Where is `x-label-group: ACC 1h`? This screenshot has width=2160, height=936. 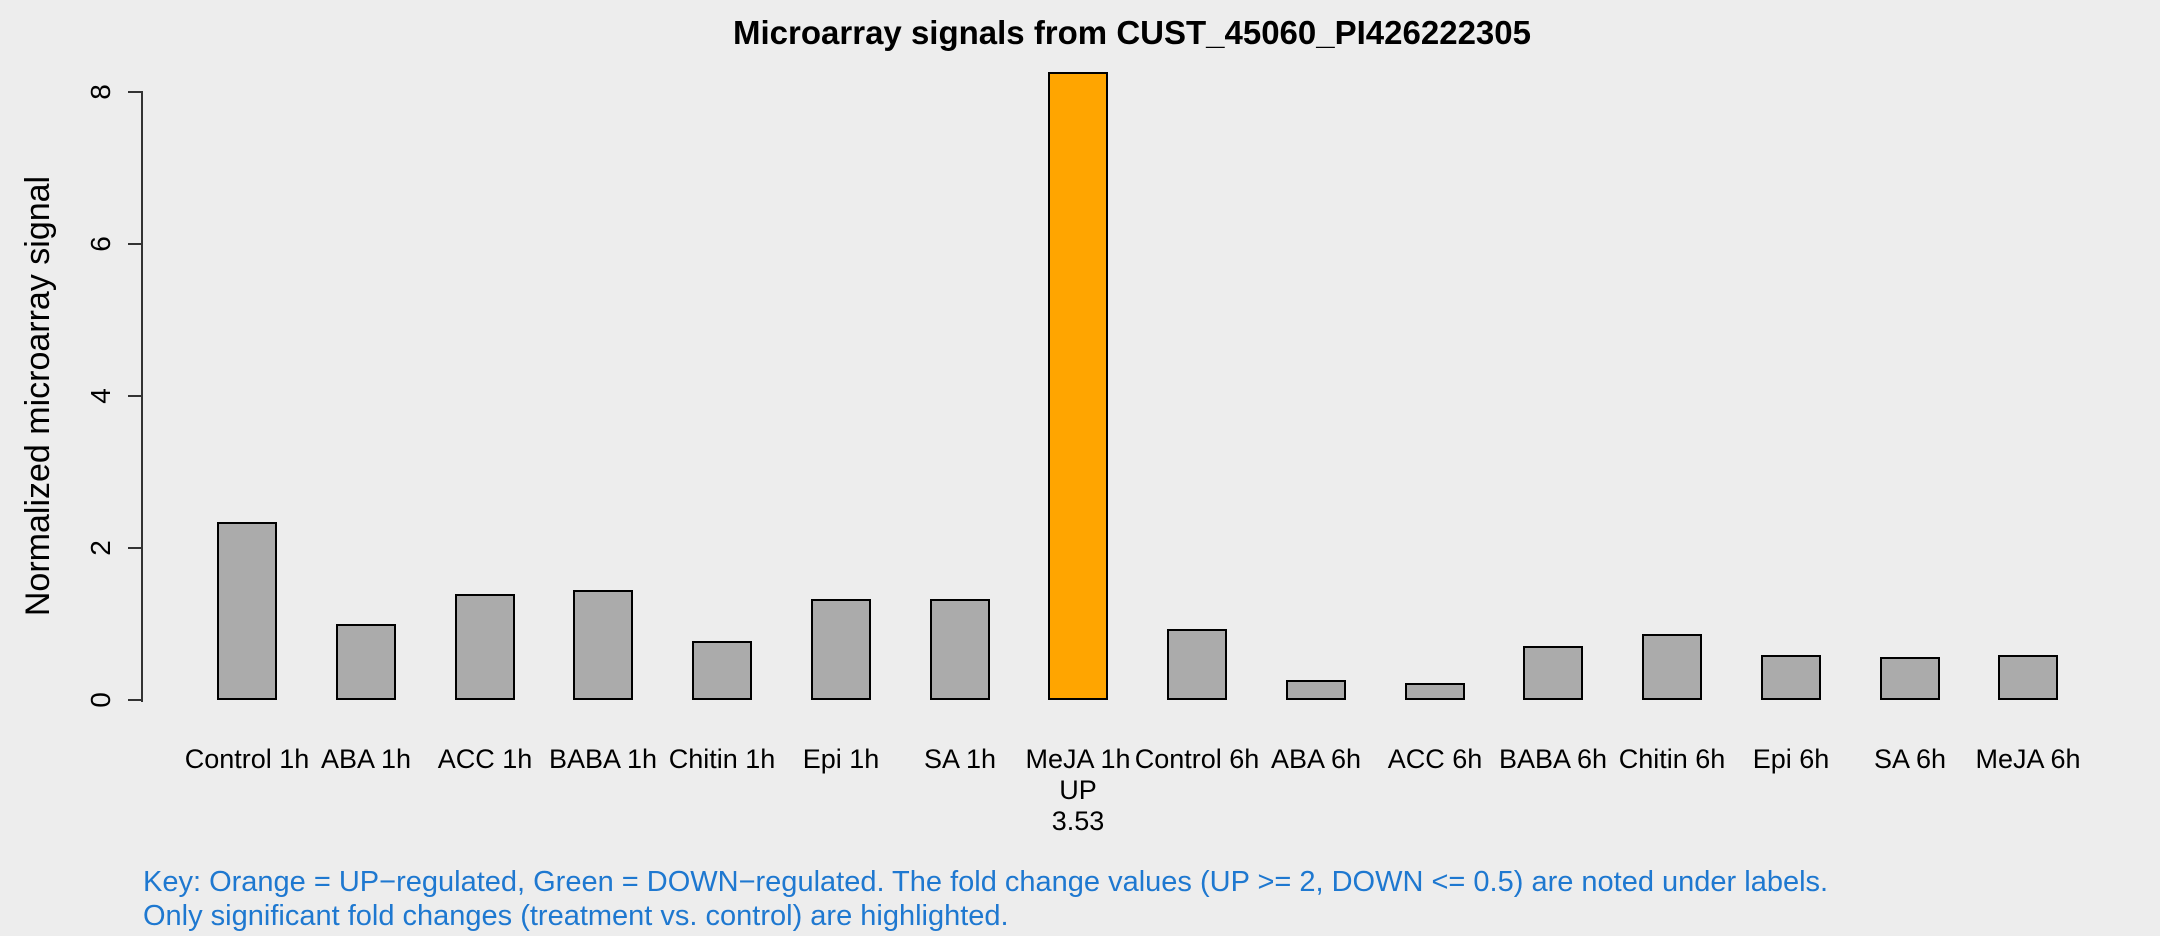 x-label-group: ACC 1h is located at coordinates (485, 759).